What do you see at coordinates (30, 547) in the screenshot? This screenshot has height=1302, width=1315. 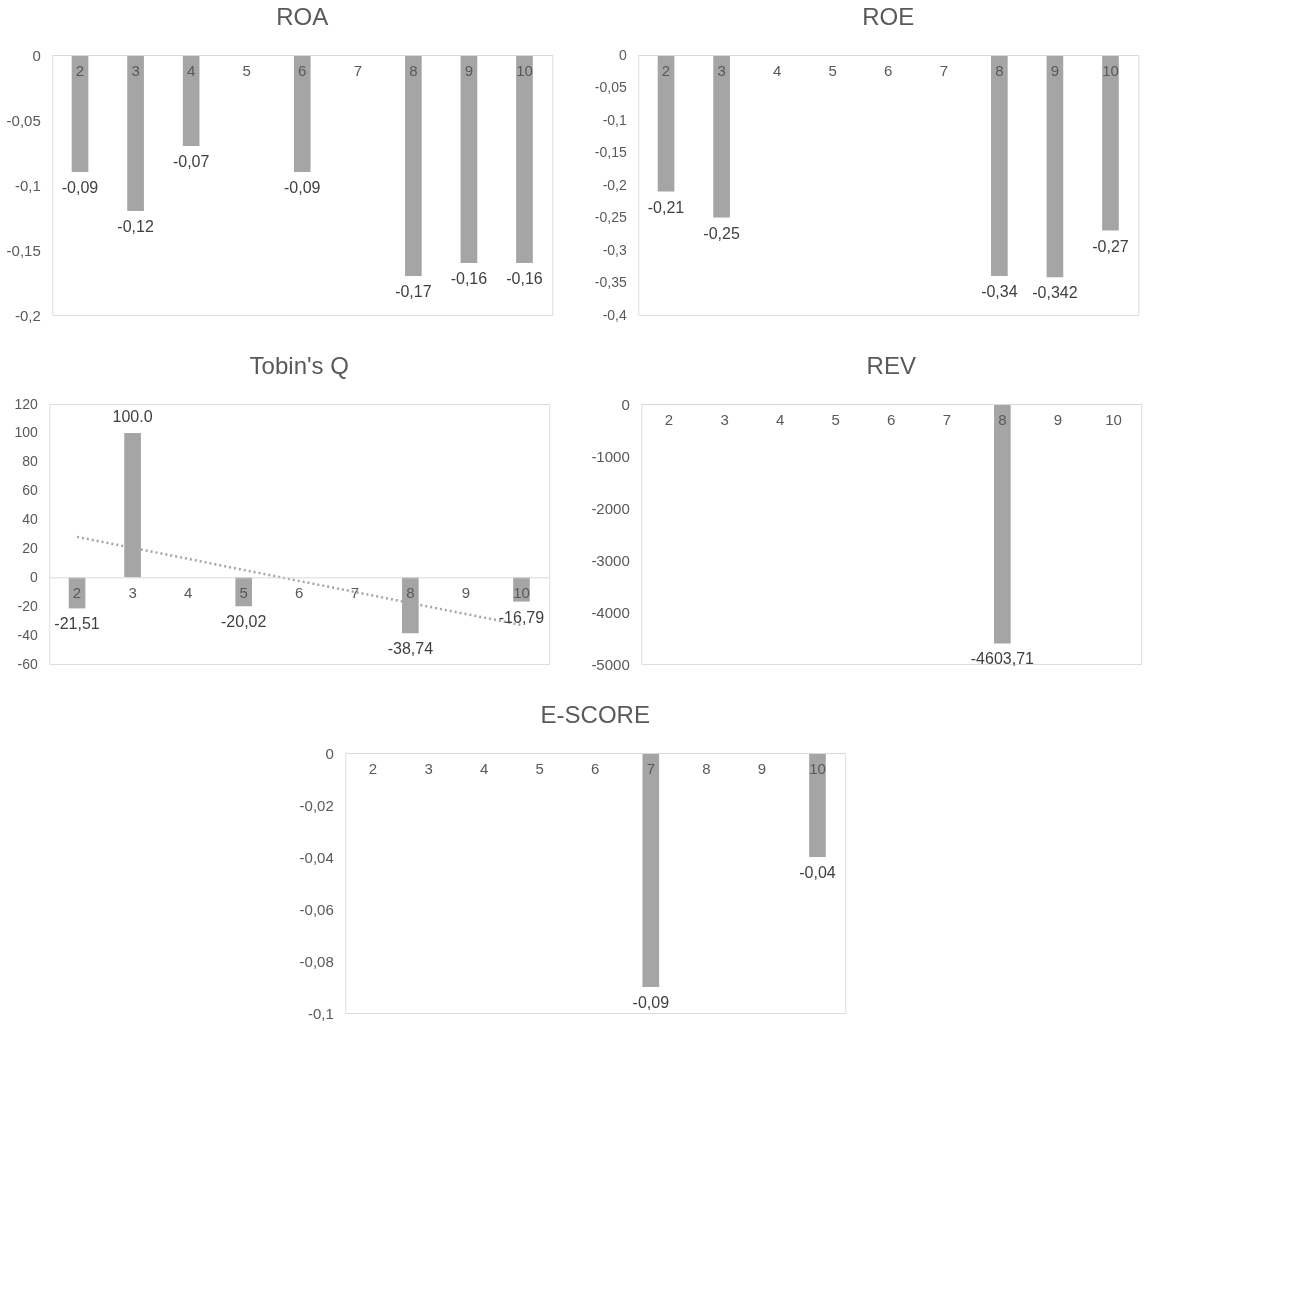 I see `y-tick-label: 20` at bounding box center [30, 547].